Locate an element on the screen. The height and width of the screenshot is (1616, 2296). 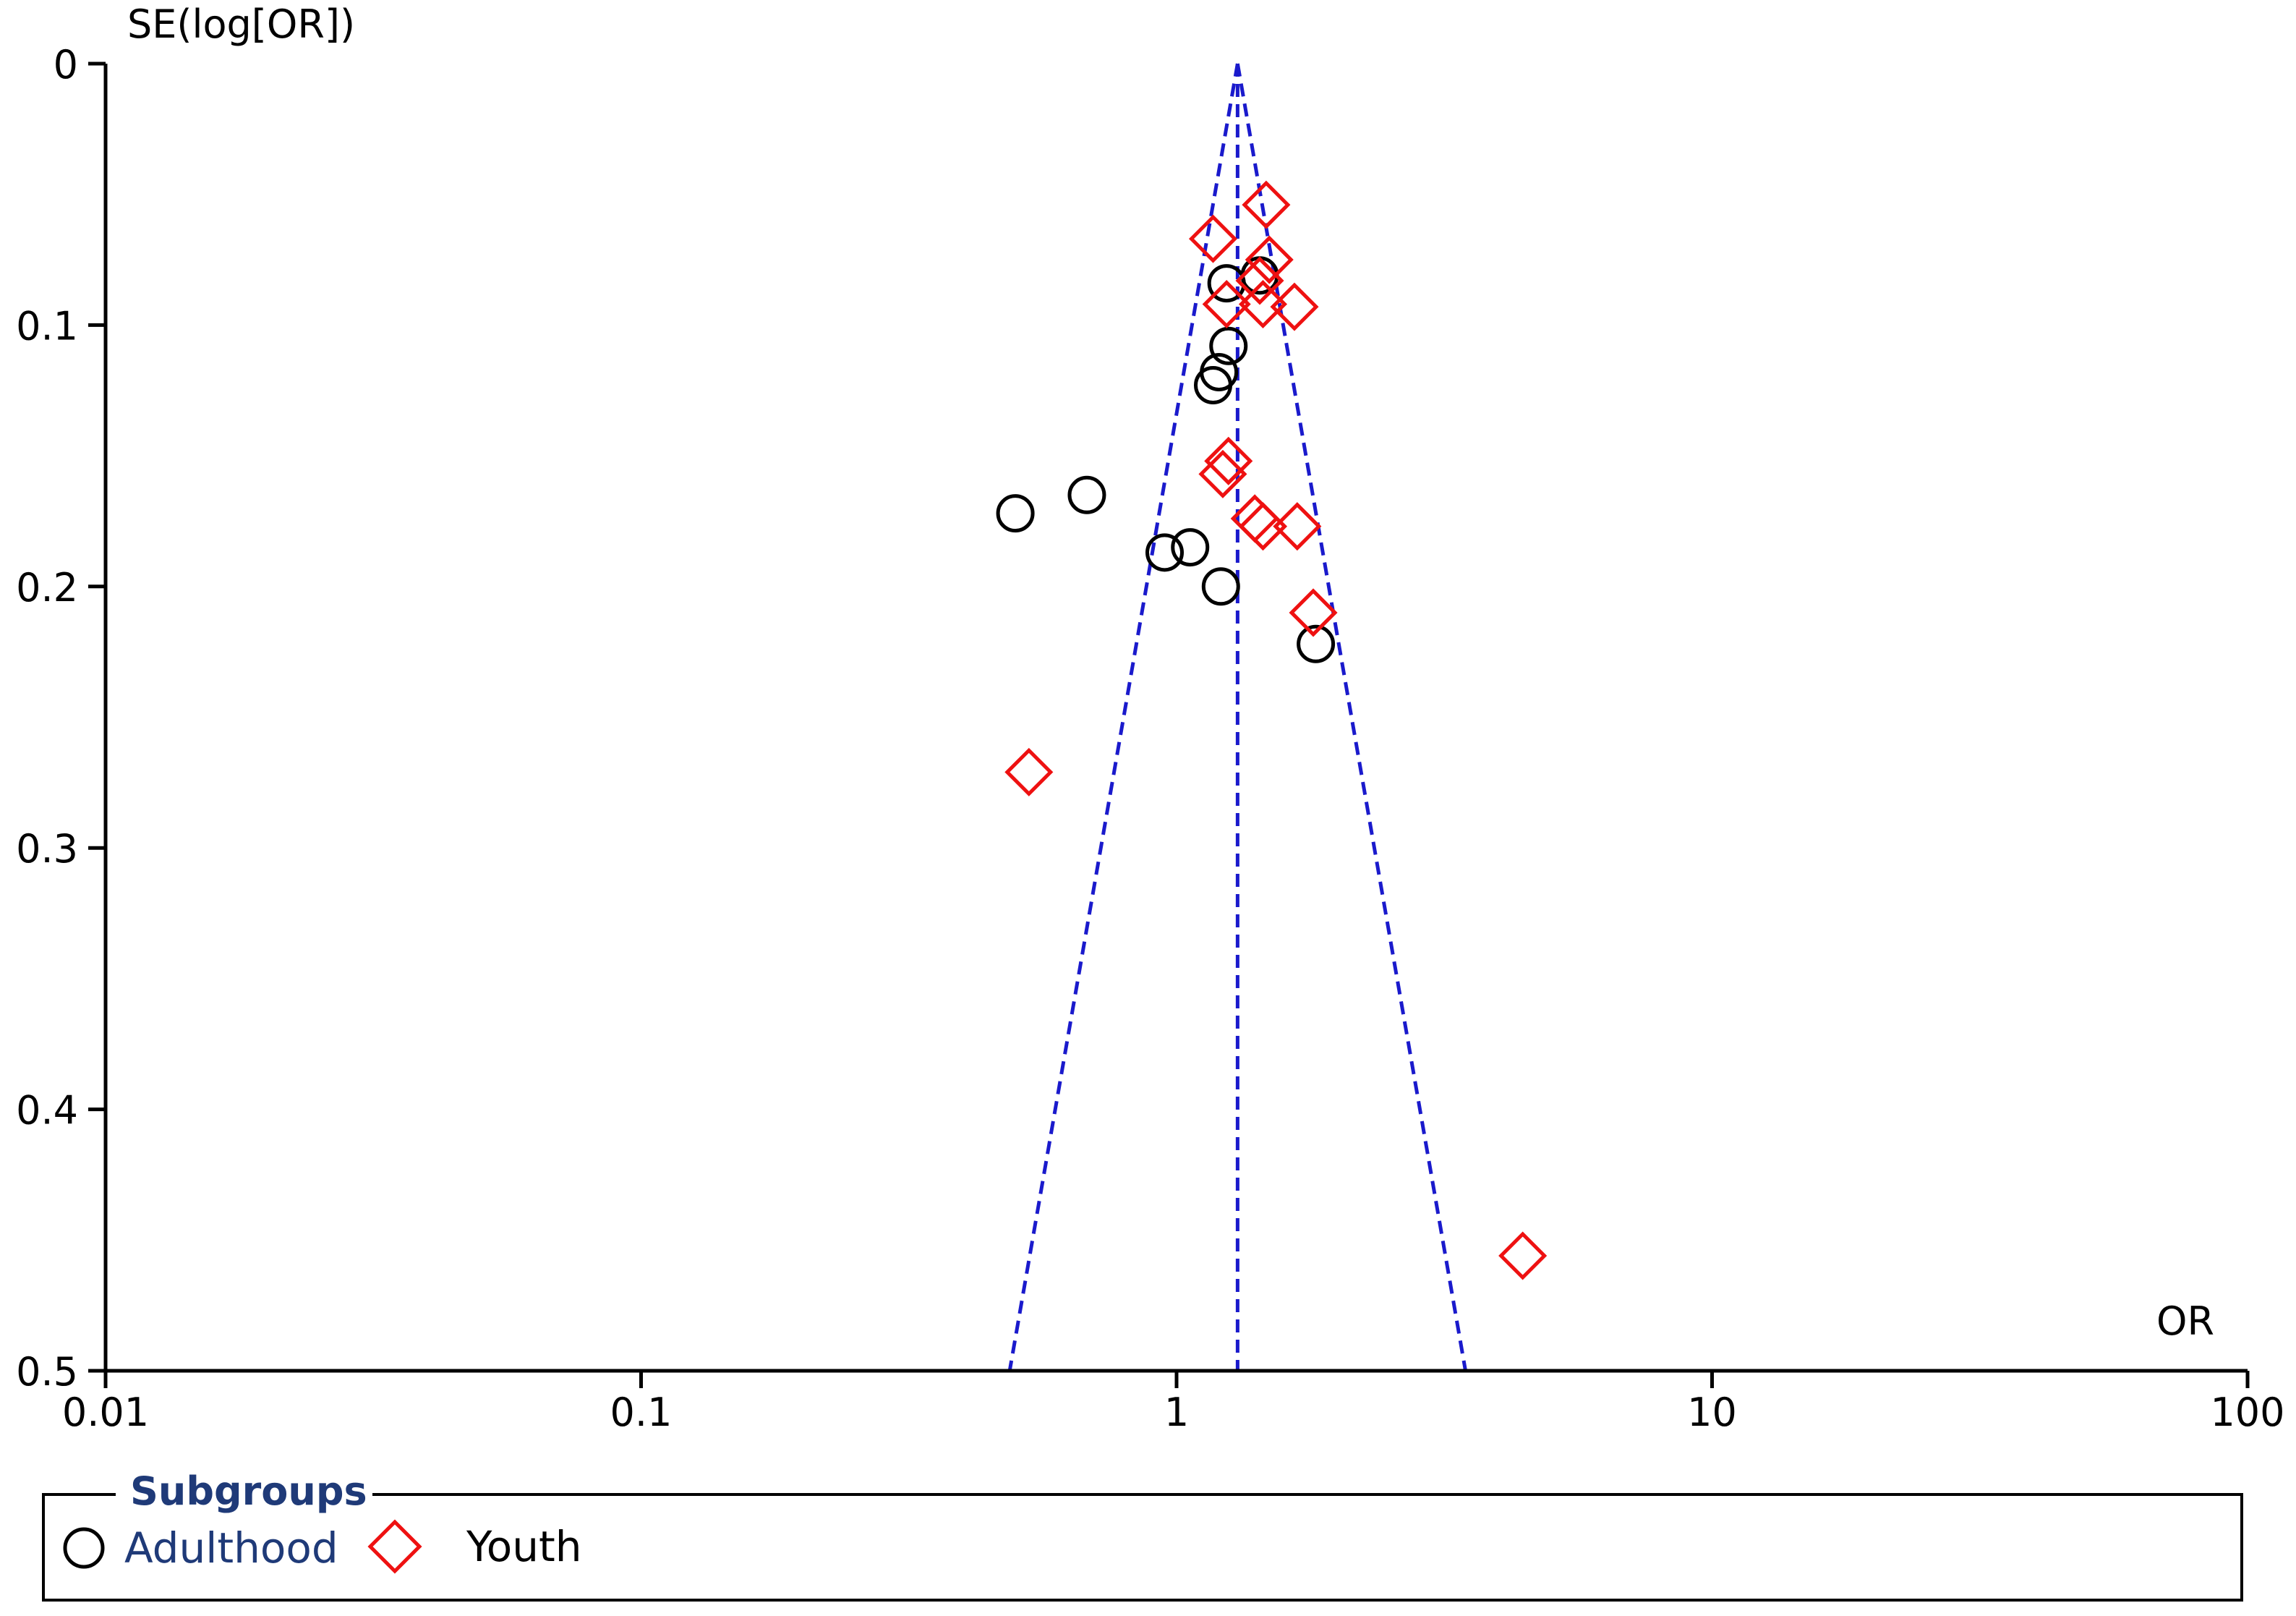
legend-frame is located at coordinates (1142, 1547).